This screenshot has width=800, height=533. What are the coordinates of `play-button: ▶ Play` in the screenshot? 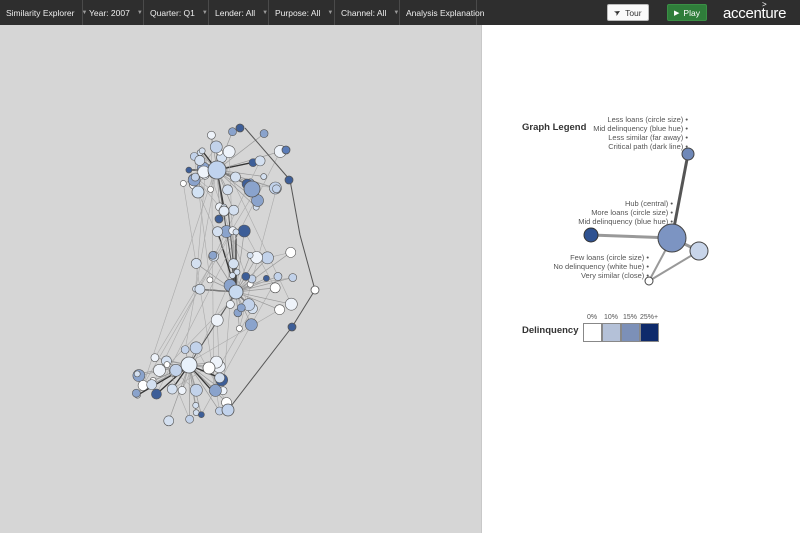 It's located at (687, 12).